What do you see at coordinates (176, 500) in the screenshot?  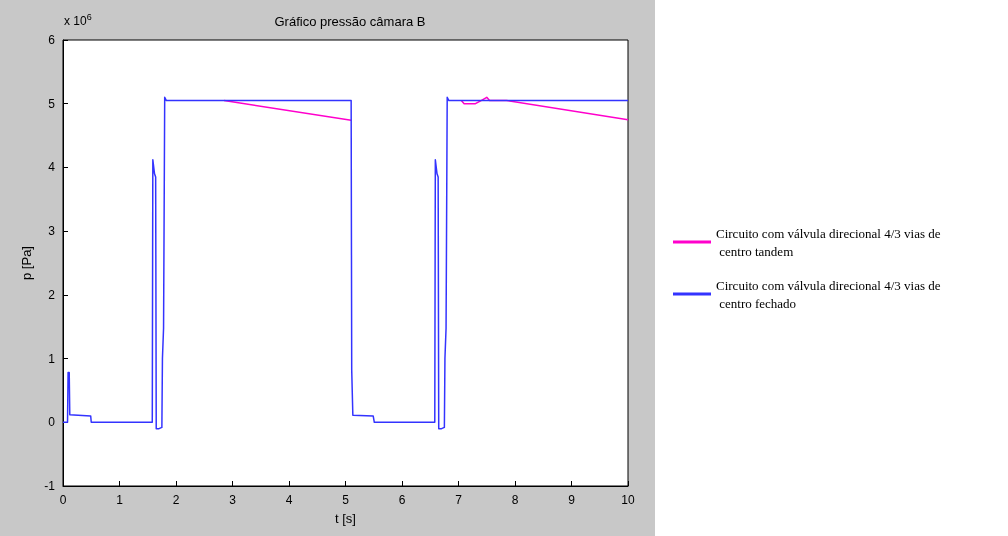 I see `x-tick-label: 2` at bounding box center [176, 500].